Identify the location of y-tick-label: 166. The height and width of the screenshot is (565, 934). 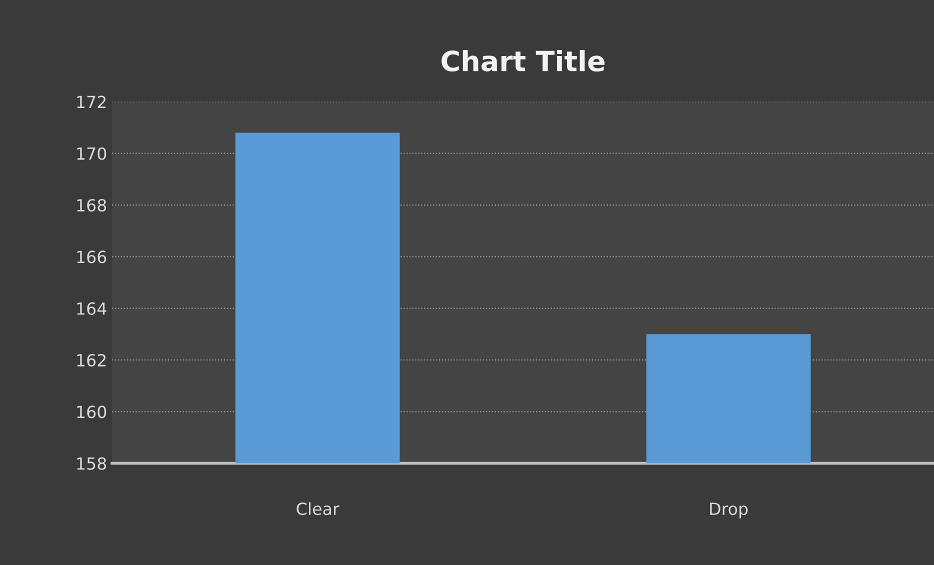
(91, 257).